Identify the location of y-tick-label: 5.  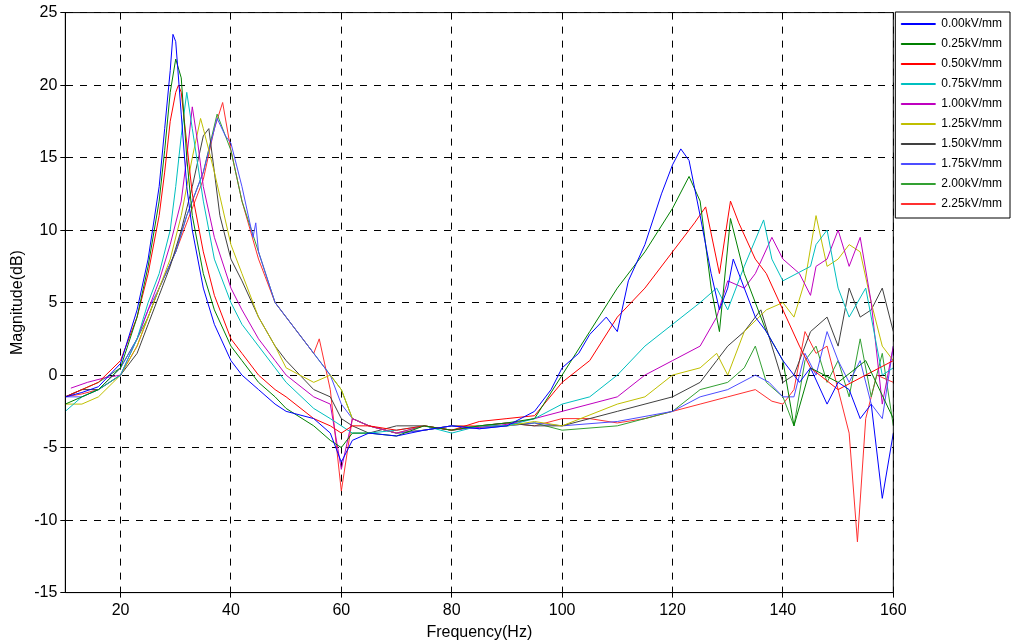
(53, 302).